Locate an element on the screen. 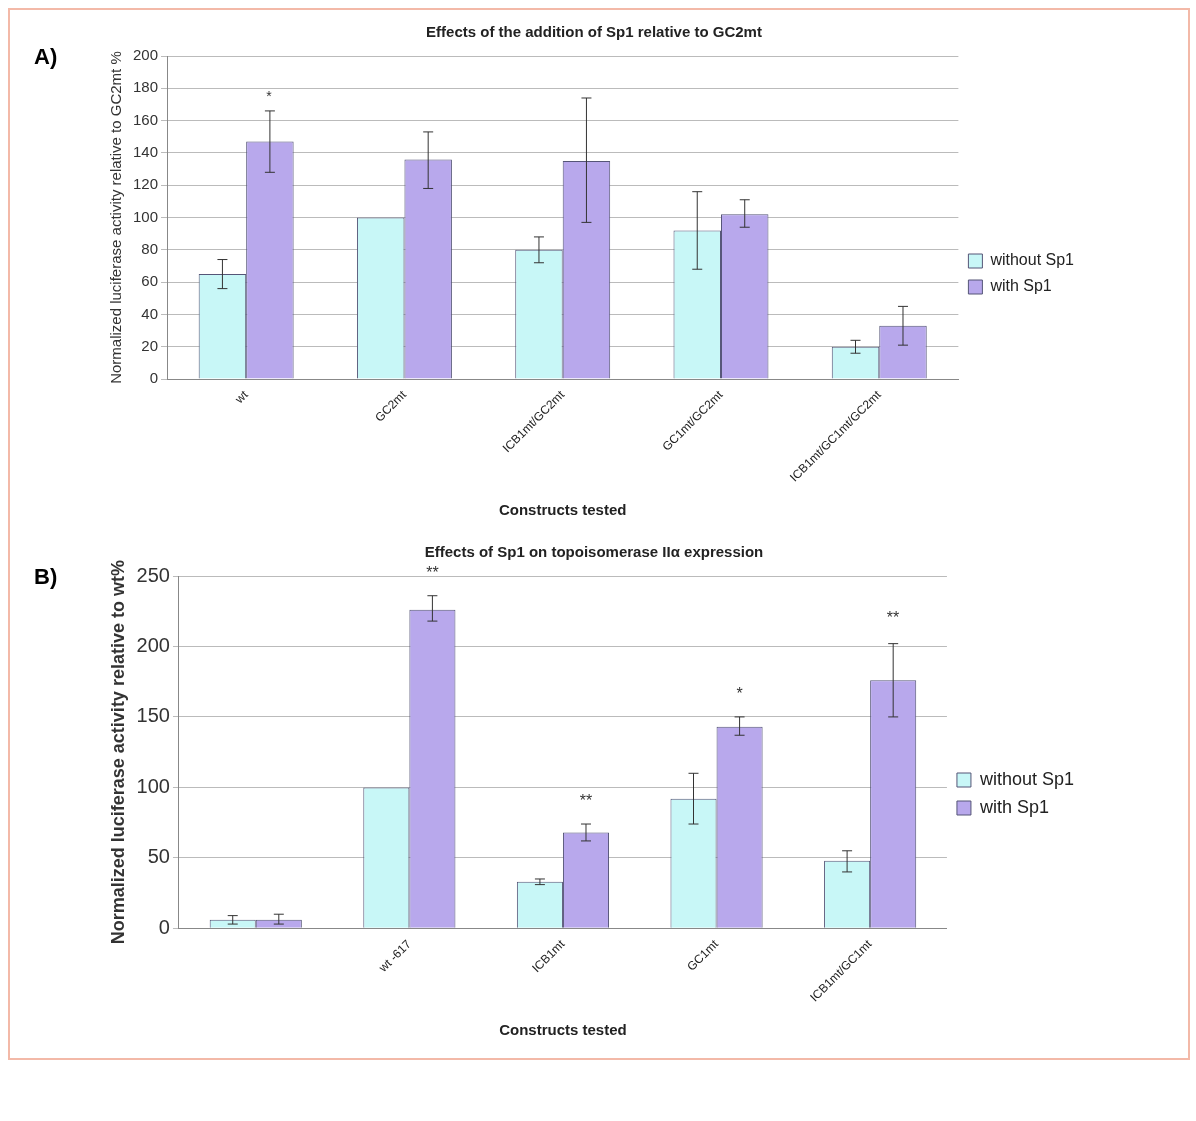  y-tick-label: 60 is located at coordinates (150, 281).